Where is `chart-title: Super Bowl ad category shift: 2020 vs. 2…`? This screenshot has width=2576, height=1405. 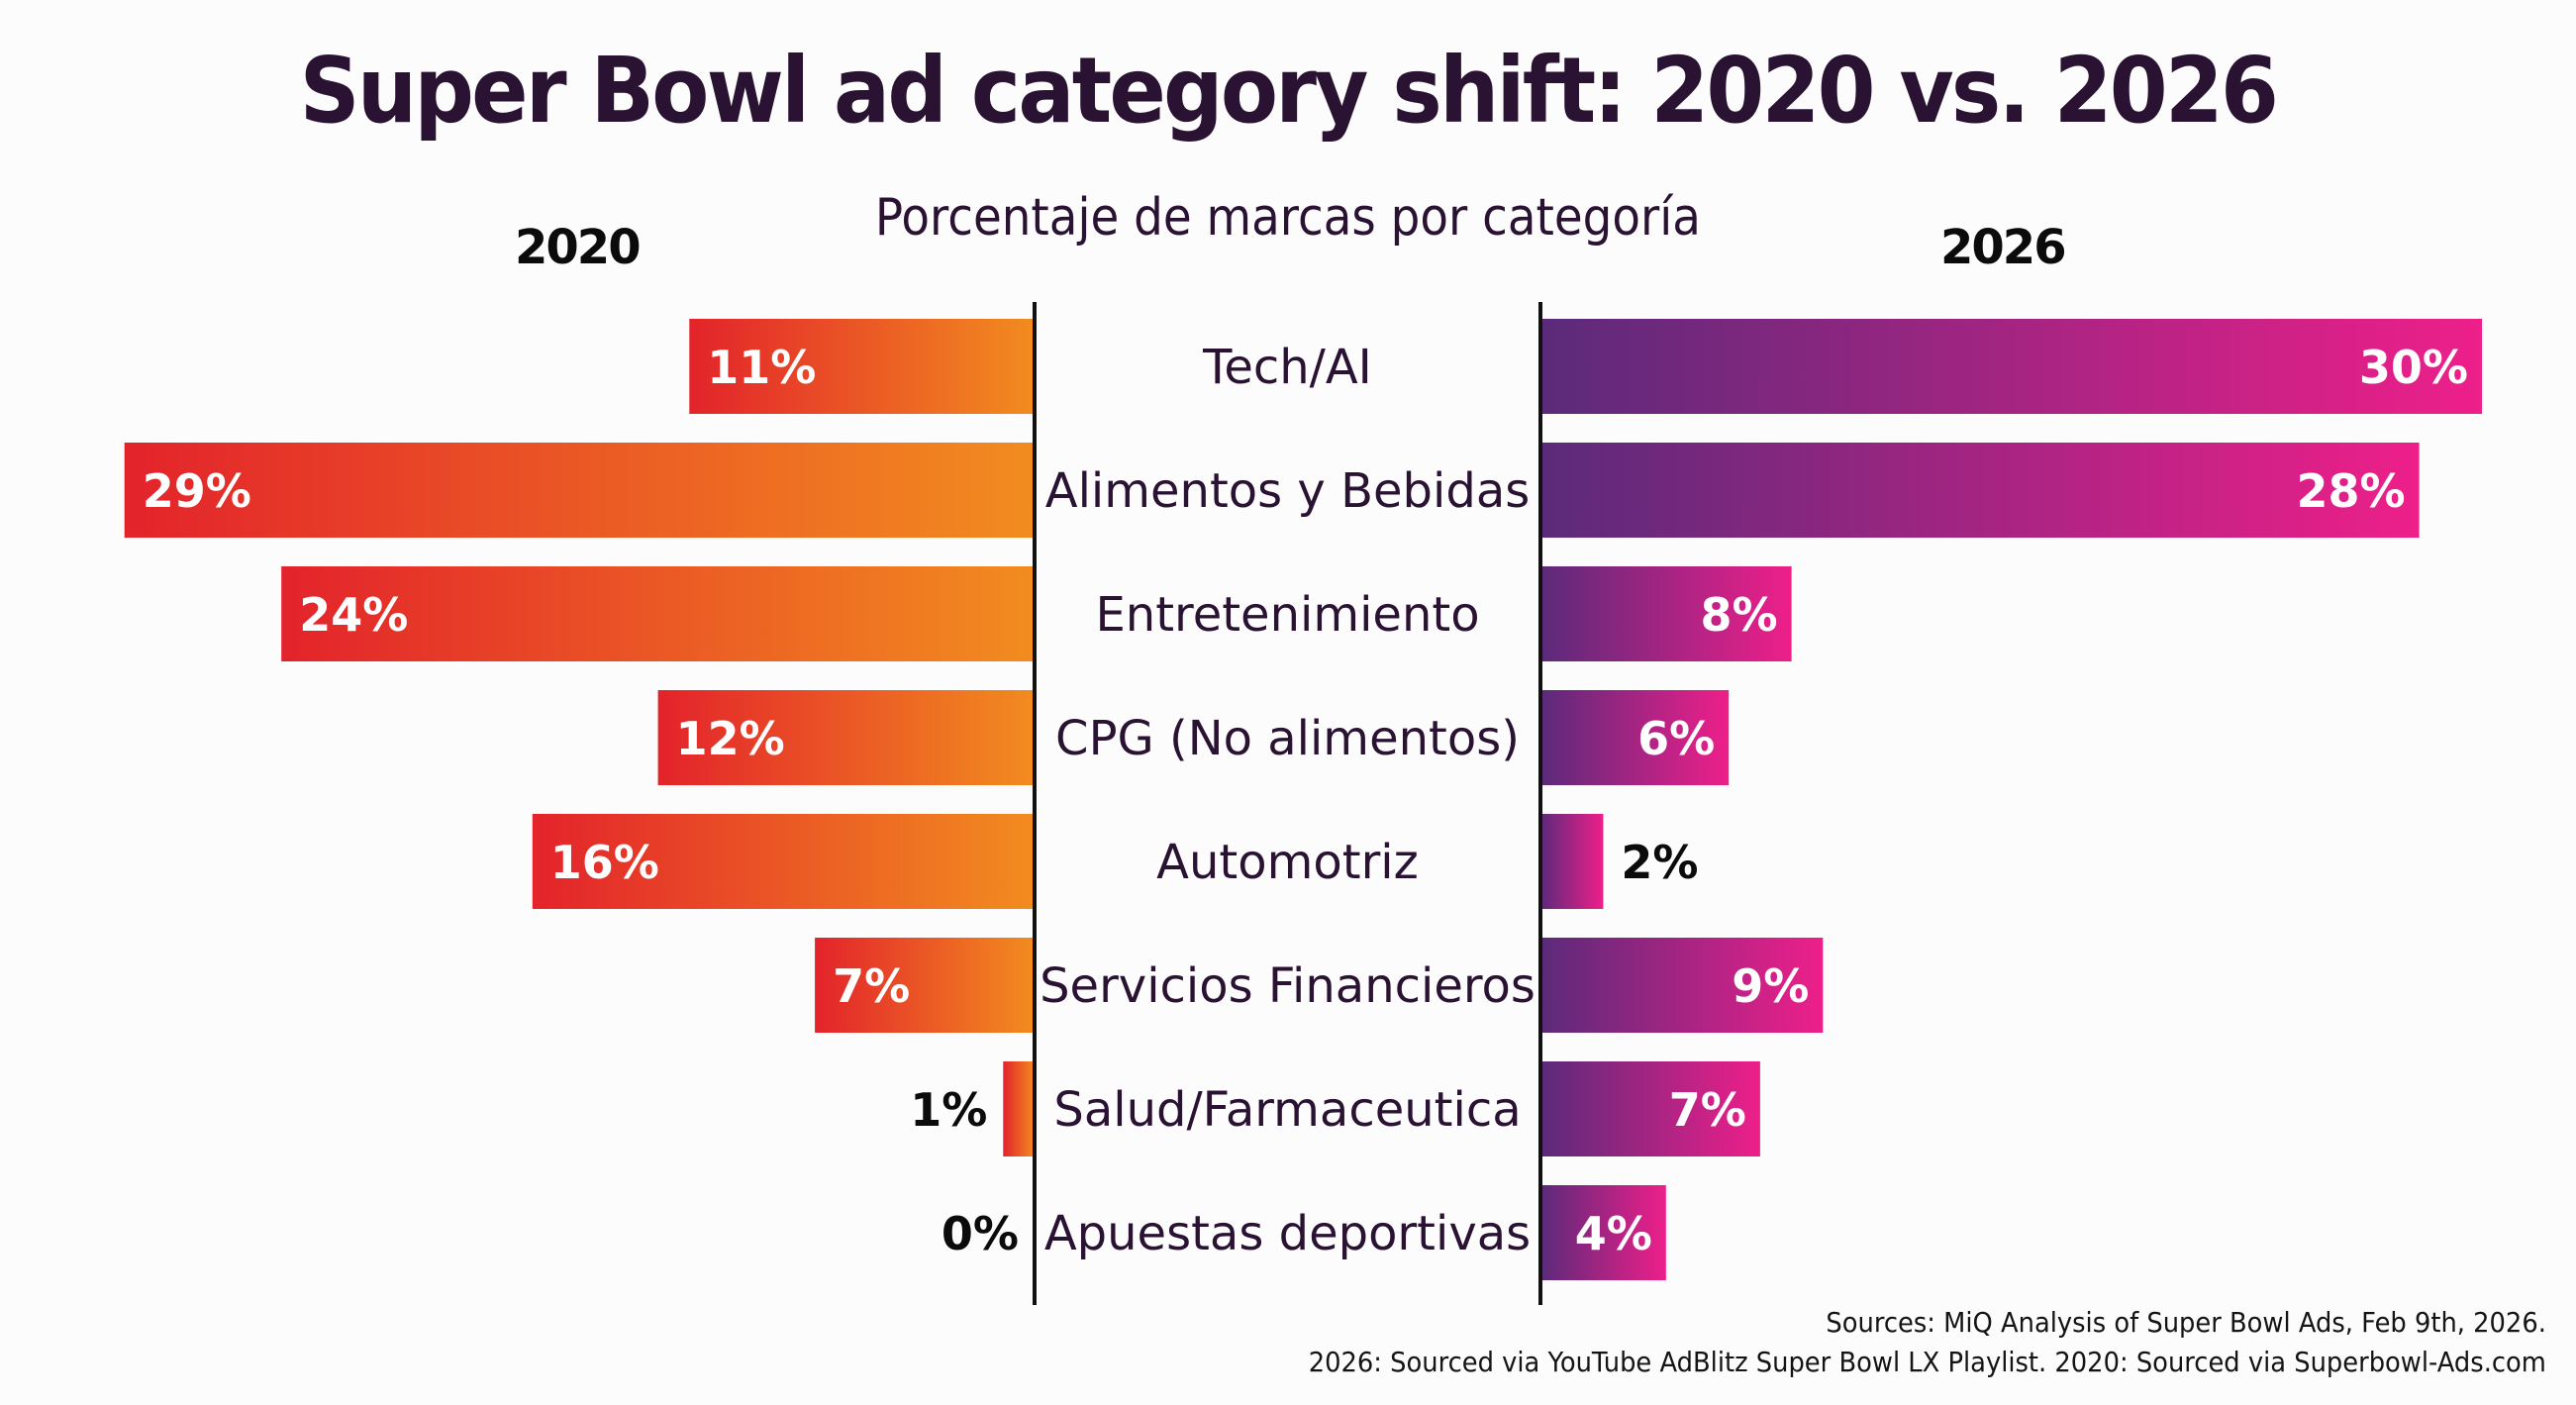 chart-title: Super Bowl ad category shift: 2020 vs. 2… is located at coordinates (1289, 91).